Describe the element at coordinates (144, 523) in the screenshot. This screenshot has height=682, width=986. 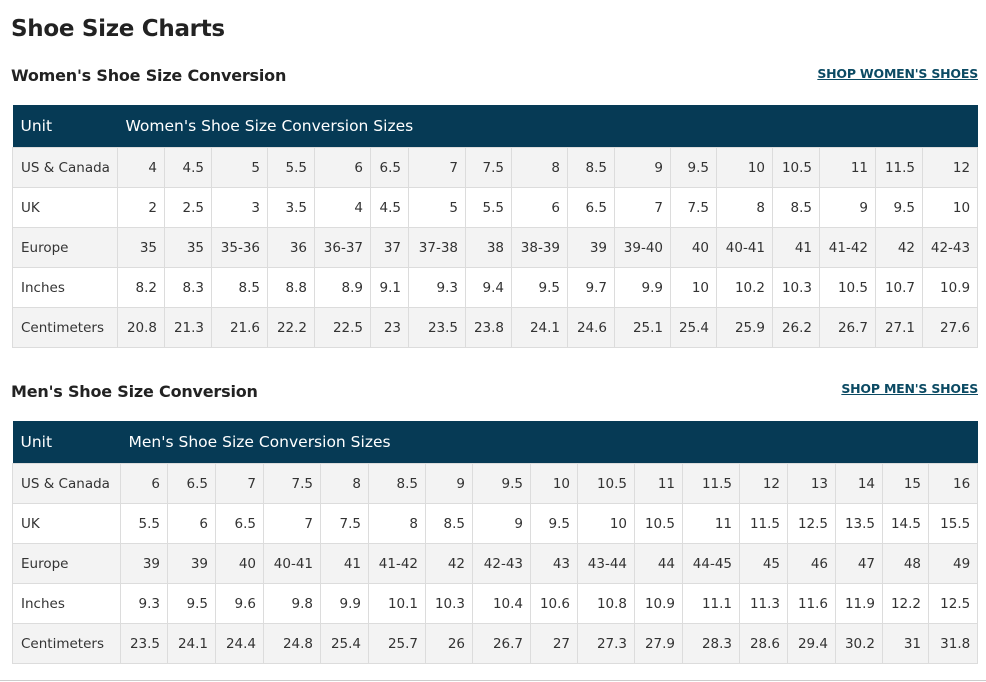
I see `size-cell: 5.5` at that location.